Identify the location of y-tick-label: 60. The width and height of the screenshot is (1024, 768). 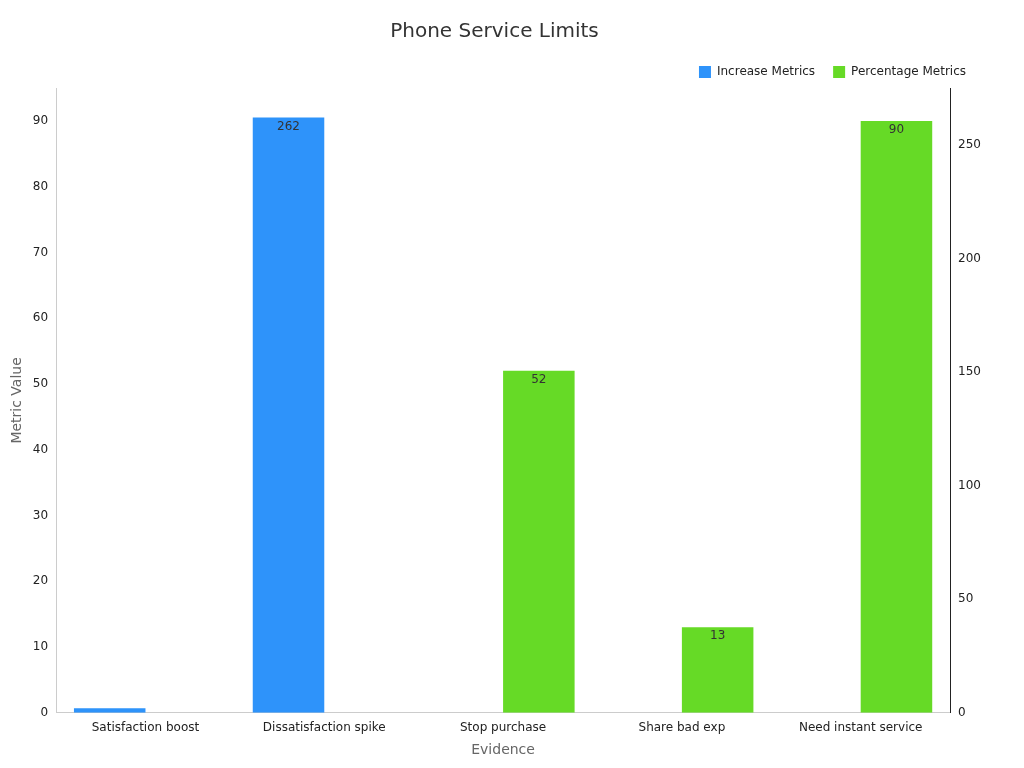
(40, 317).